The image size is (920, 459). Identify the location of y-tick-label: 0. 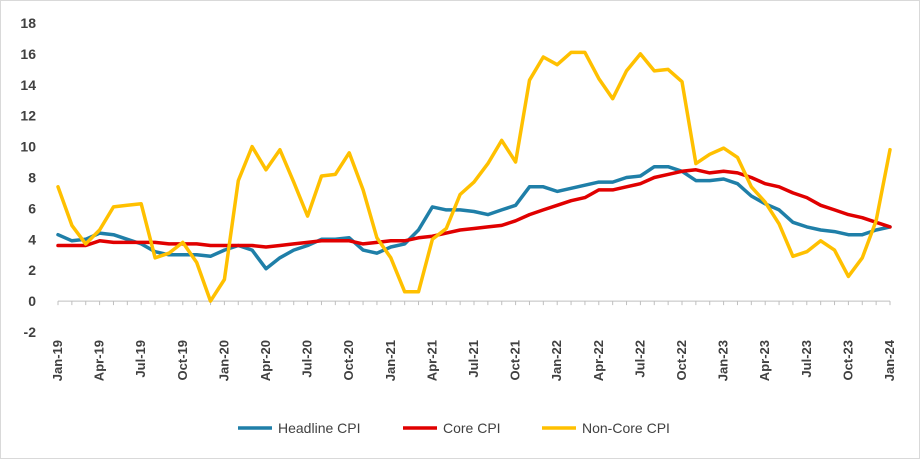
(32, 301).